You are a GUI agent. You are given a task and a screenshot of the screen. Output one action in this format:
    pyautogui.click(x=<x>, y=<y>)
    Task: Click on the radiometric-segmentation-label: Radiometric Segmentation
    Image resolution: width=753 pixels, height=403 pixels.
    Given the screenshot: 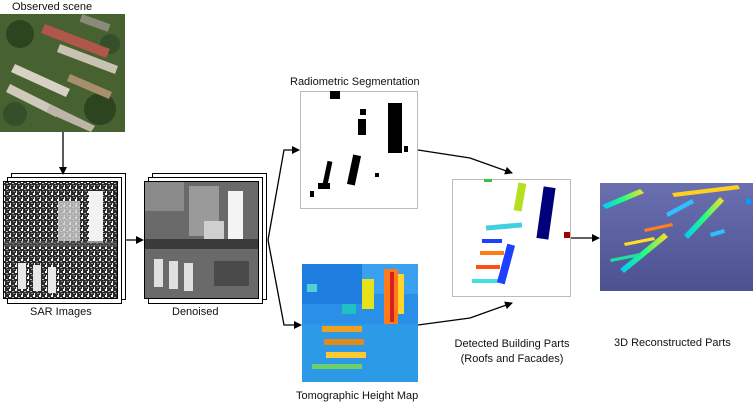 What is the action you would take?
    pyautogui.click(x=355, y=82)
    